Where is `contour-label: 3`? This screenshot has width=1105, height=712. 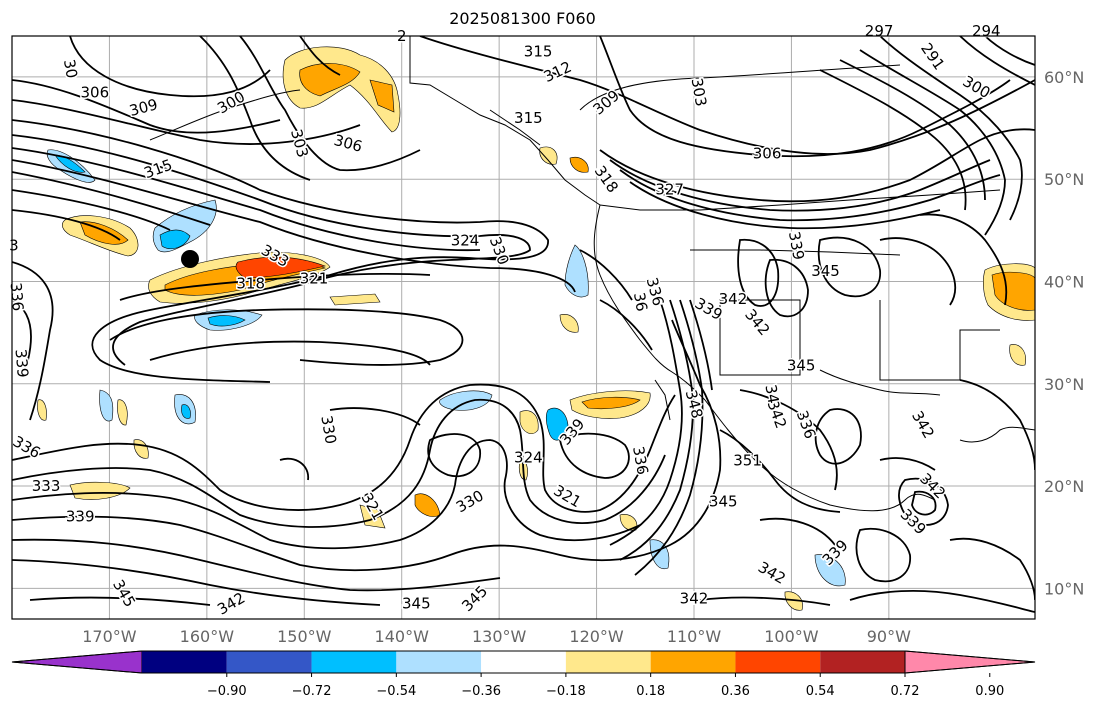
contour-label: 3 is located at coordinates (14, 246).